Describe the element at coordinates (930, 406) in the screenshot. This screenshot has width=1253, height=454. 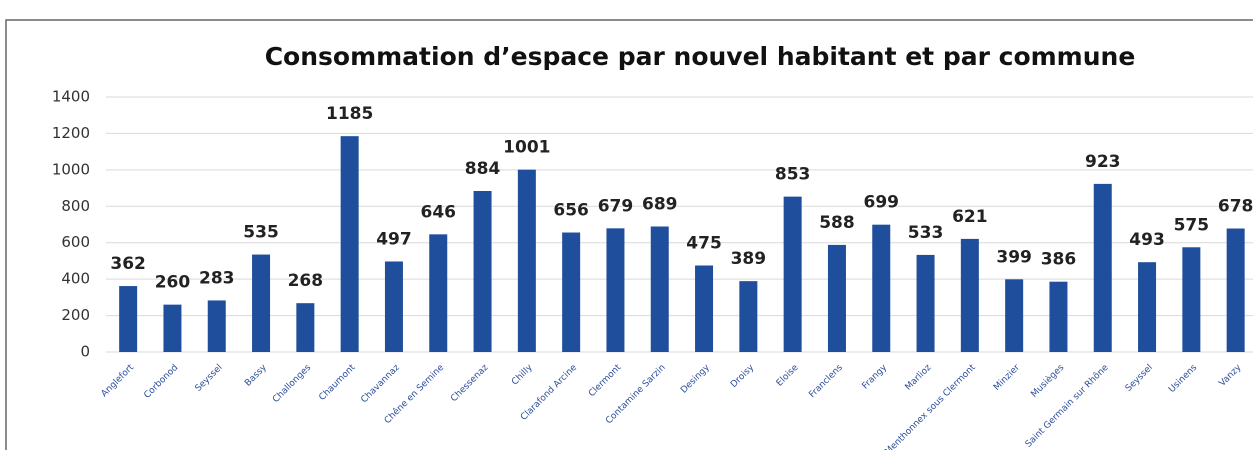
I see `x-tick-label: Menthonnex sous Clermont` at that location.